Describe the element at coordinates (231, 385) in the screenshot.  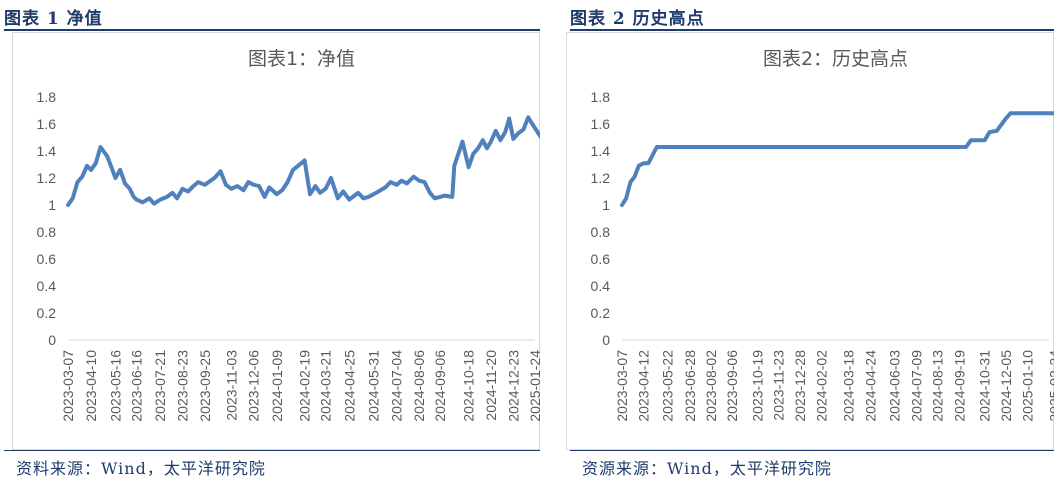
I see `x-tick-label: 2023-11-03` at that location.